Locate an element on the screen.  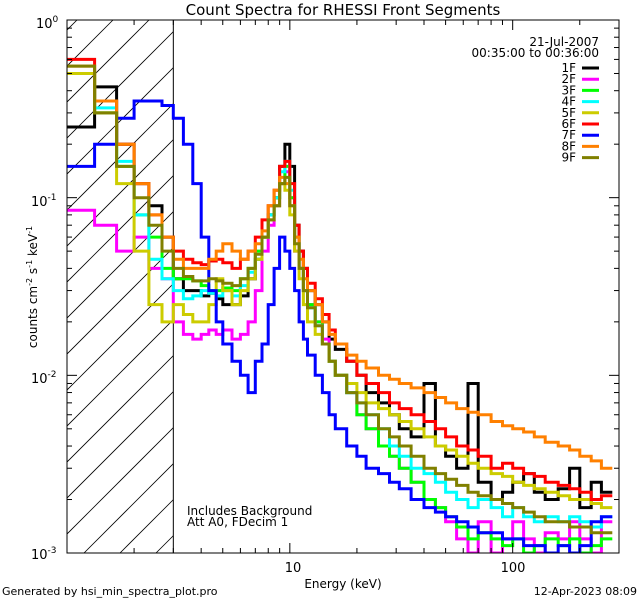
legend-label-3F: 3F is located at coordinates (568, 90).